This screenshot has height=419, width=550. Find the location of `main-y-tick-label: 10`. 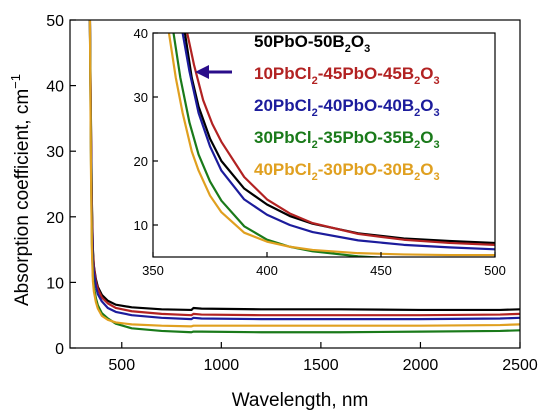

main-y-tick-label: 10 is located at coordinates (55, 283).